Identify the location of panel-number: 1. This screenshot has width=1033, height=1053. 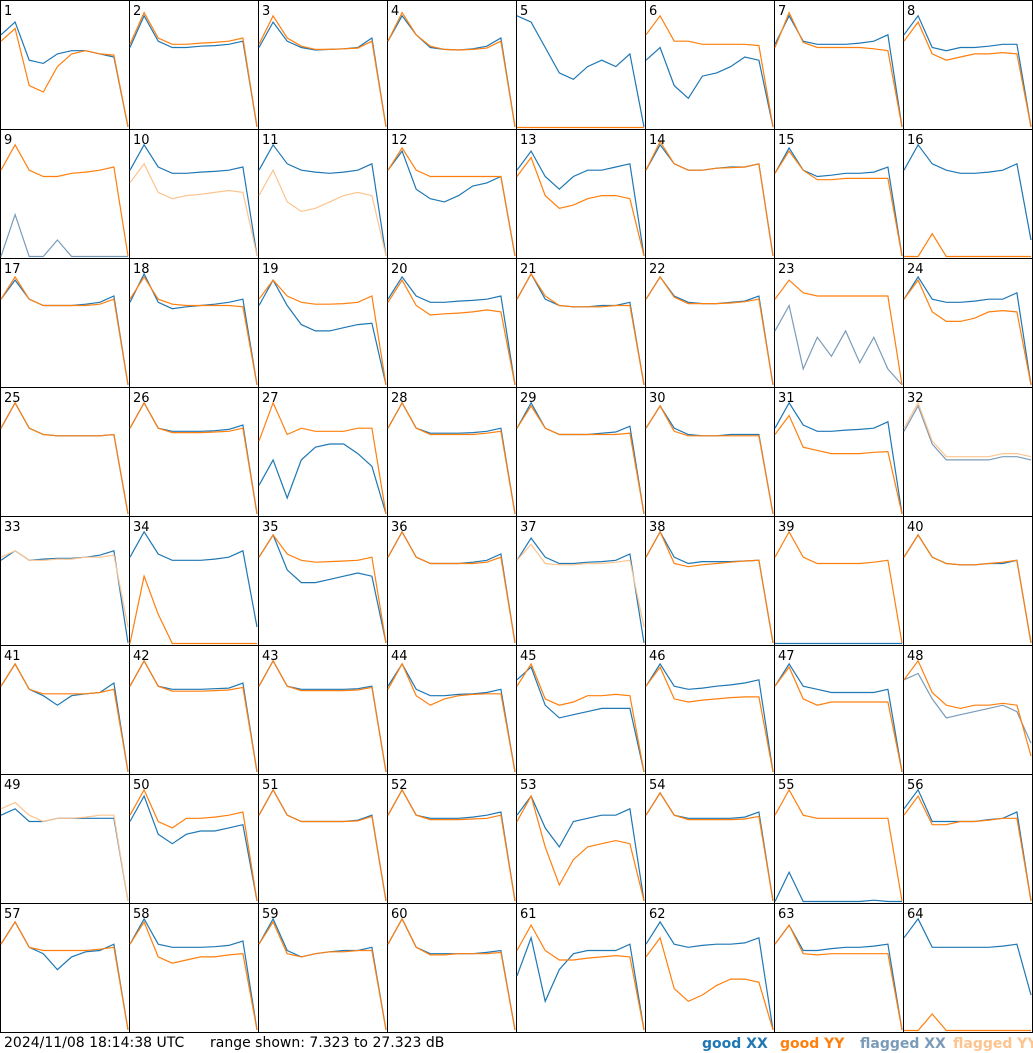
(8, 11).